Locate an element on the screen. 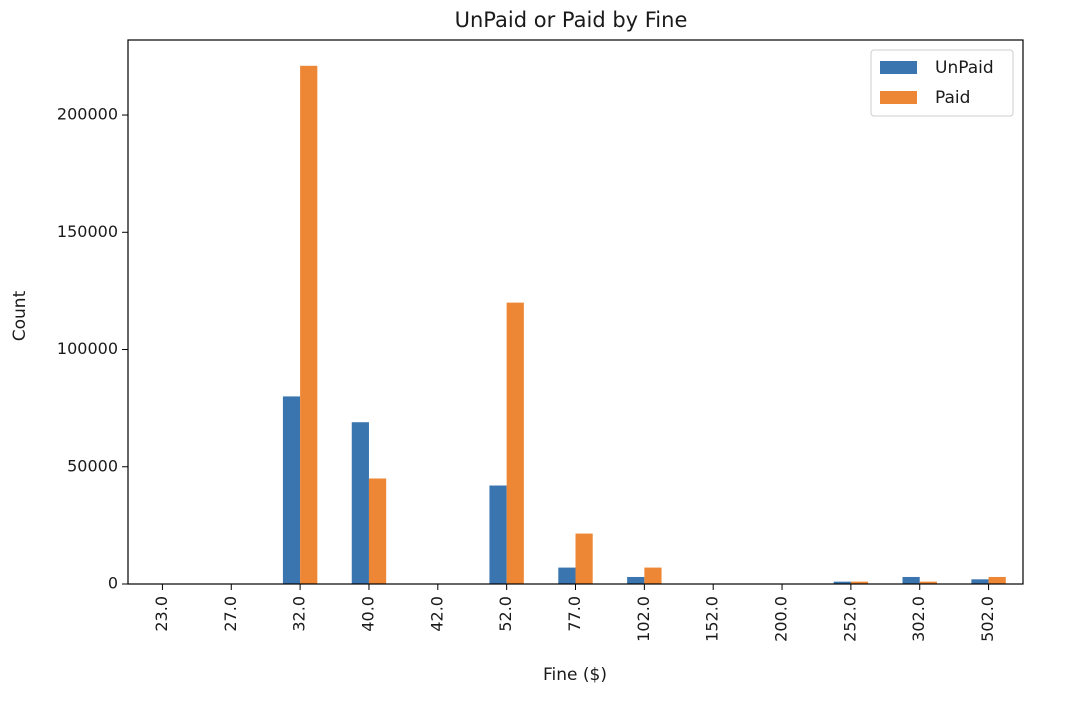  x-tick-label: 32.0 is located at coordinates (299, 614).